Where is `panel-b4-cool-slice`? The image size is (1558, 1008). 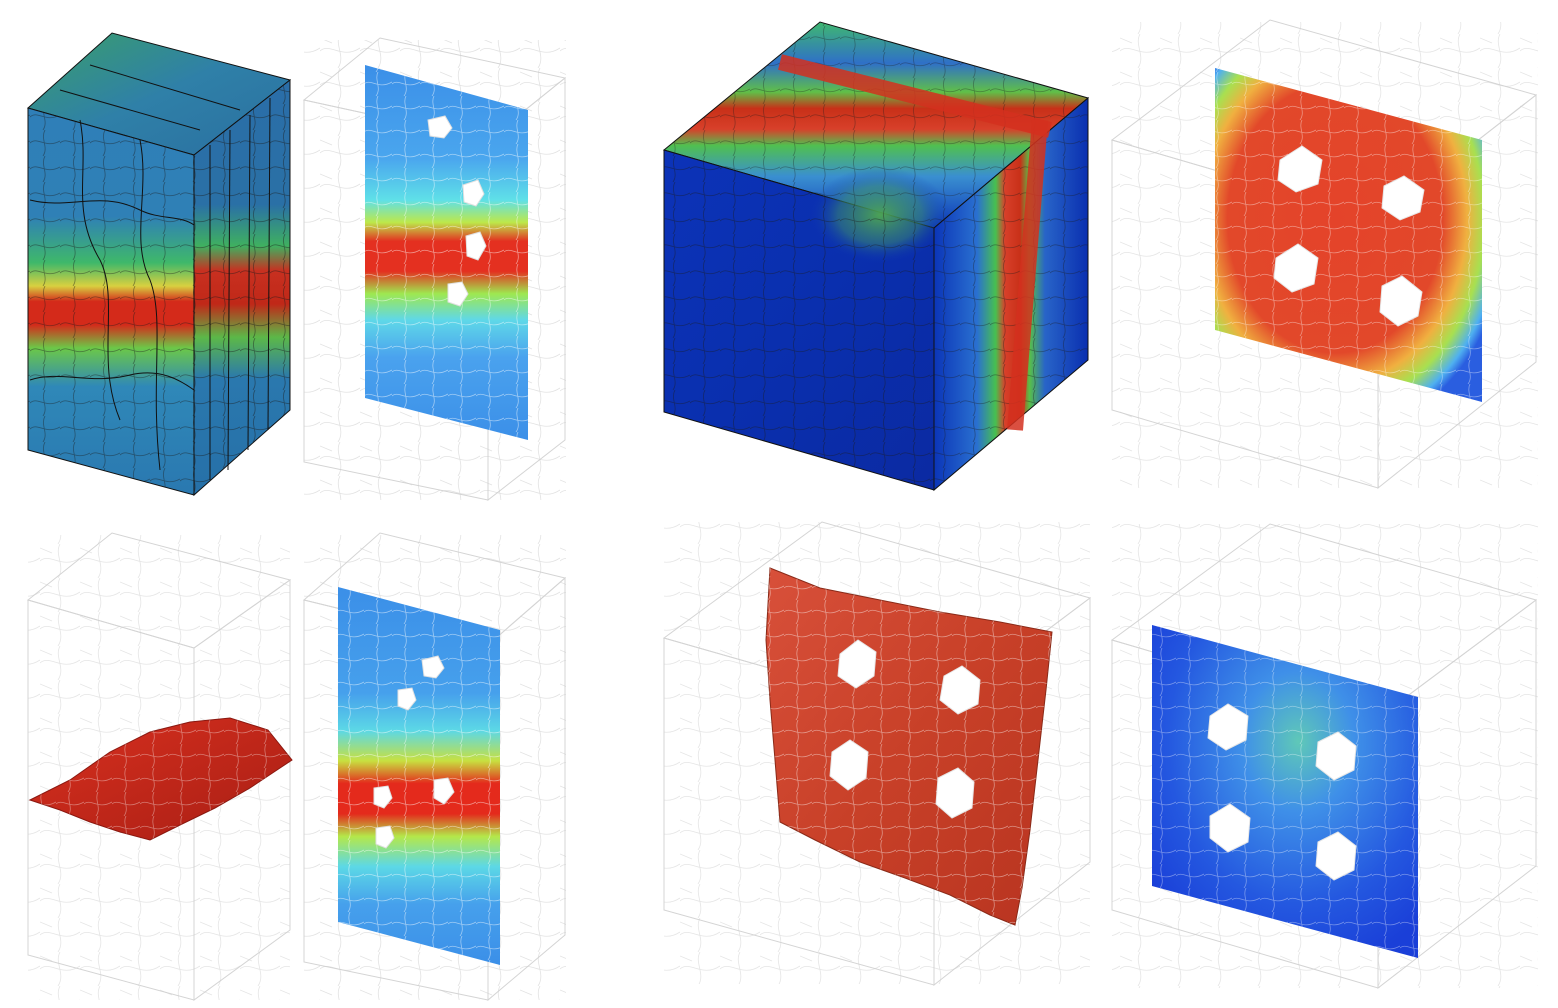
panel-b4-cool-slice is located at coordinates (1324, 756).